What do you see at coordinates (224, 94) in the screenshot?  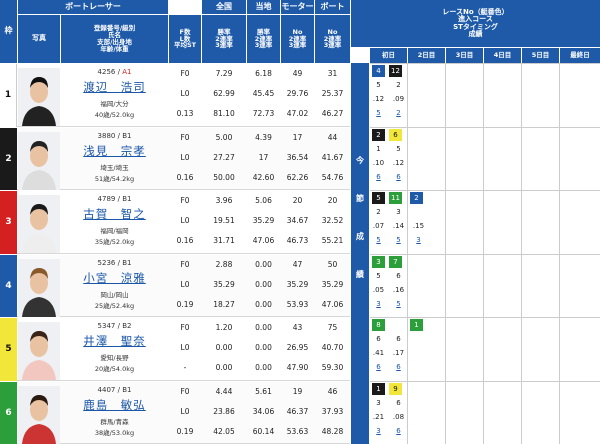 I see `national-stats: 7.29 62.99 81.10` at bounding box center [224, 94].